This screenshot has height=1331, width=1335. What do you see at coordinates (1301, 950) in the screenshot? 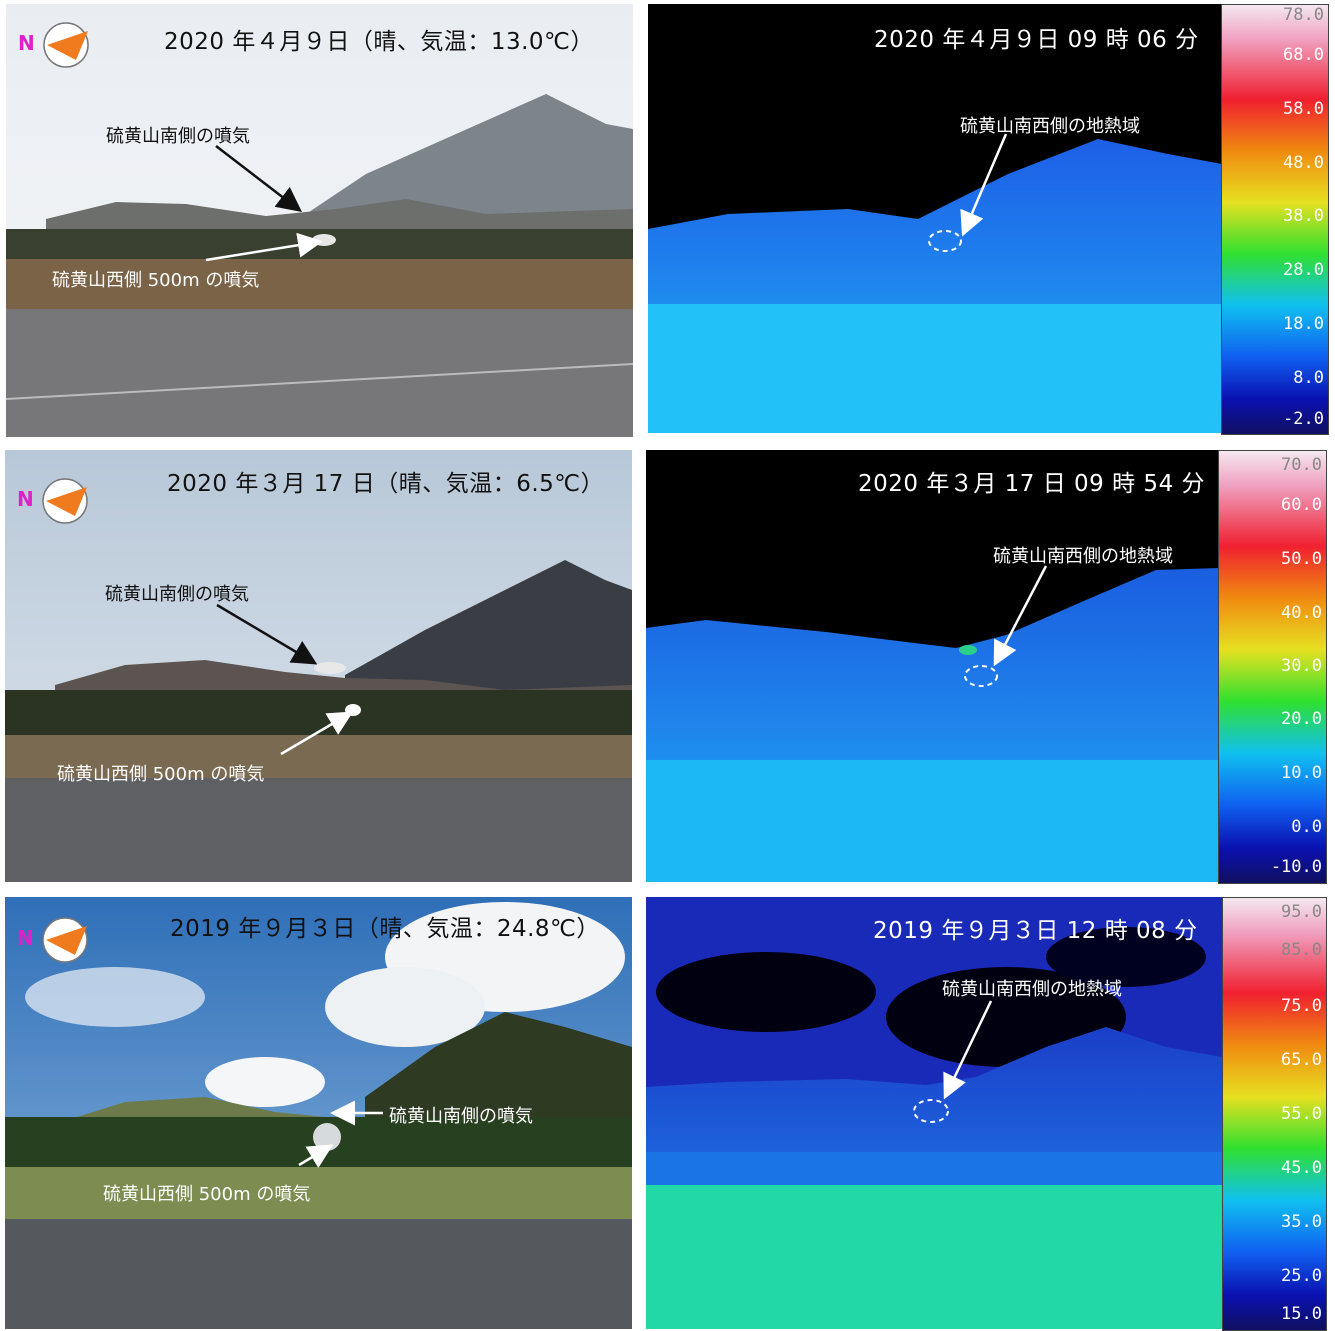
I see `scale-tick: 85.0` at bounding box center [1301, 950].